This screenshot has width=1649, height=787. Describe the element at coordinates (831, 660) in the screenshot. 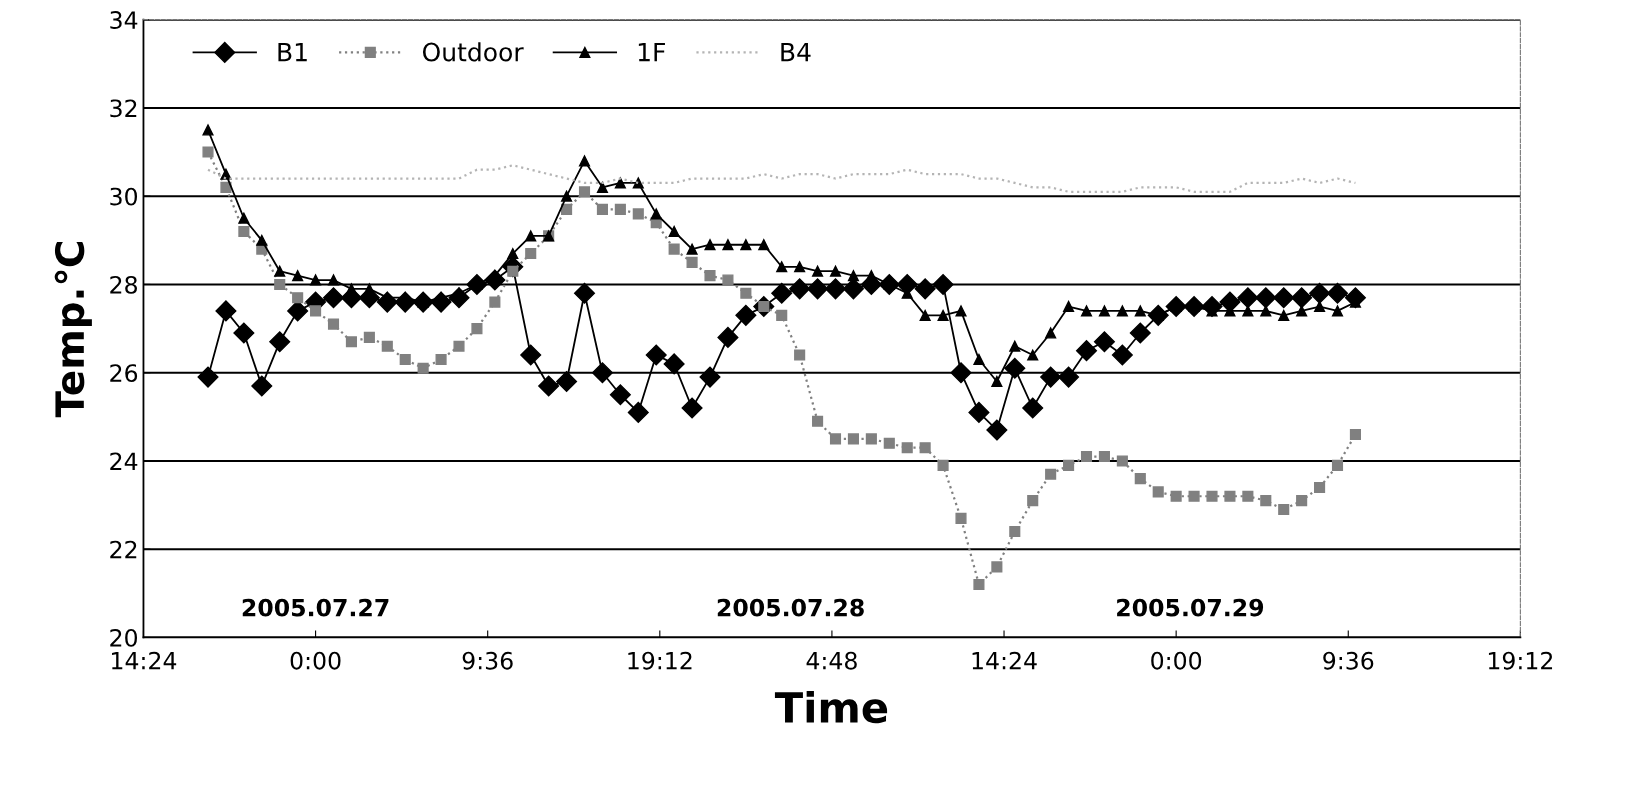

I see `x-tick-label: 4:48` at that location.